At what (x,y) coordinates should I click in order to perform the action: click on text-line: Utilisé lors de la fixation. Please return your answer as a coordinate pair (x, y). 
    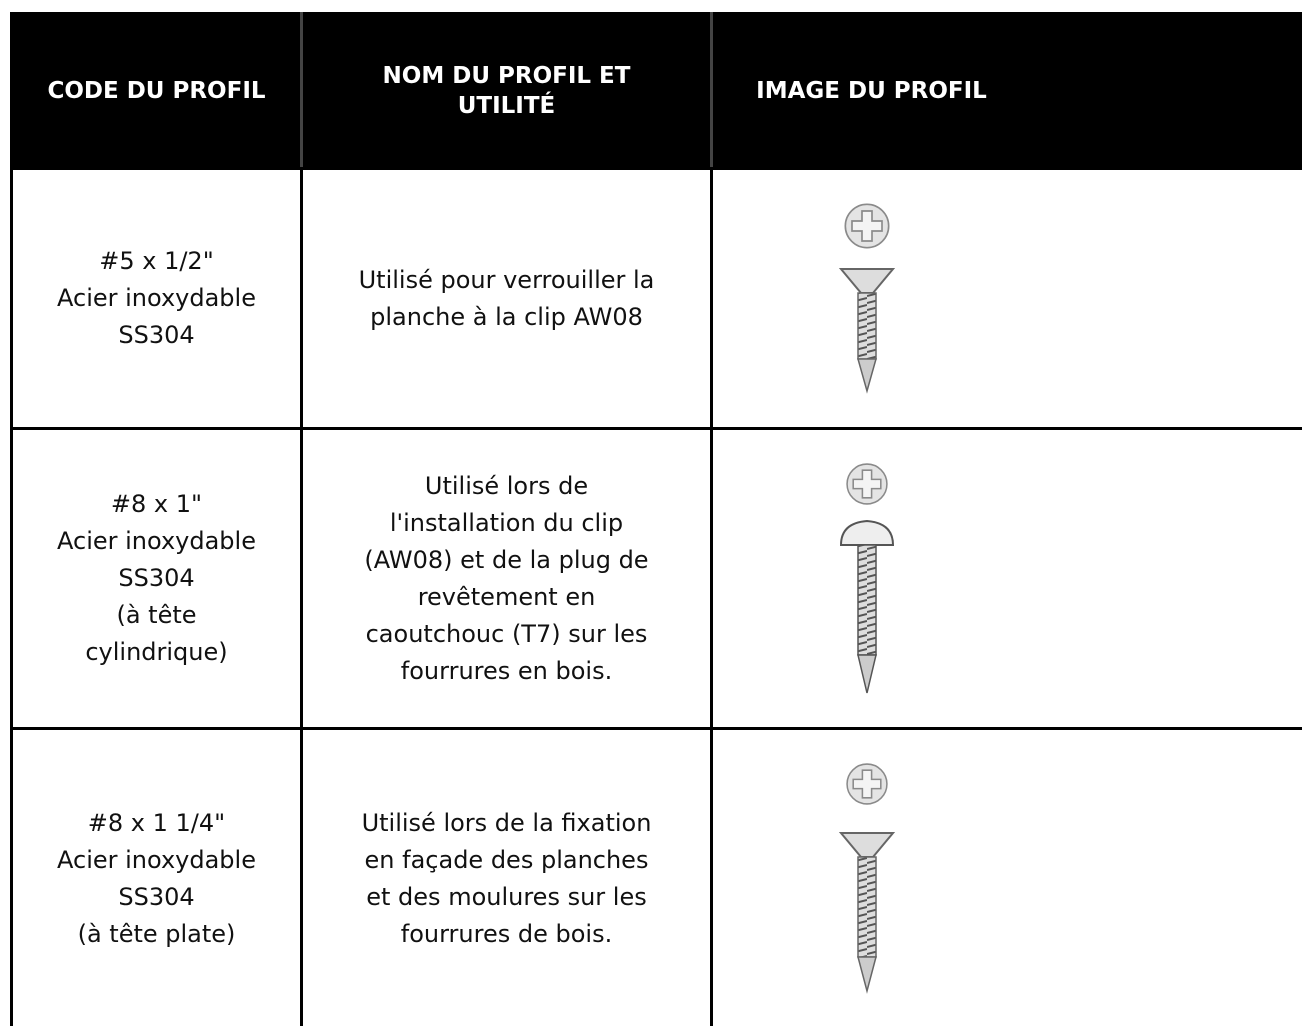
    Looking at the image, I should click on (506, 823).